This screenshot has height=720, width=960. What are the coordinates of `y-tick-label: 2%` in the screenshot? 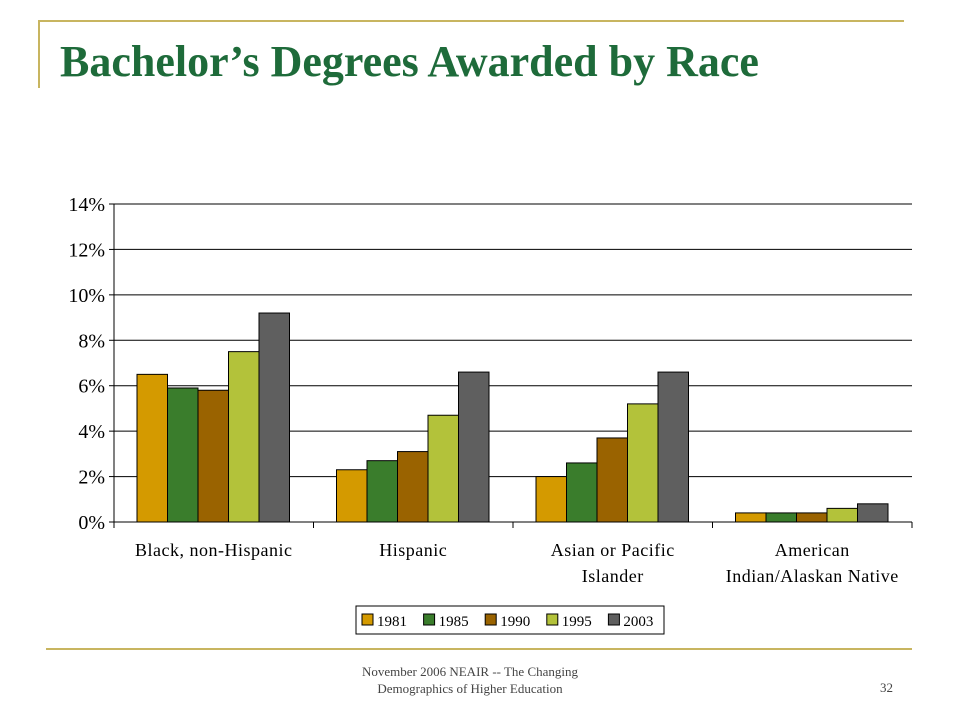 It's located at (91, 478).